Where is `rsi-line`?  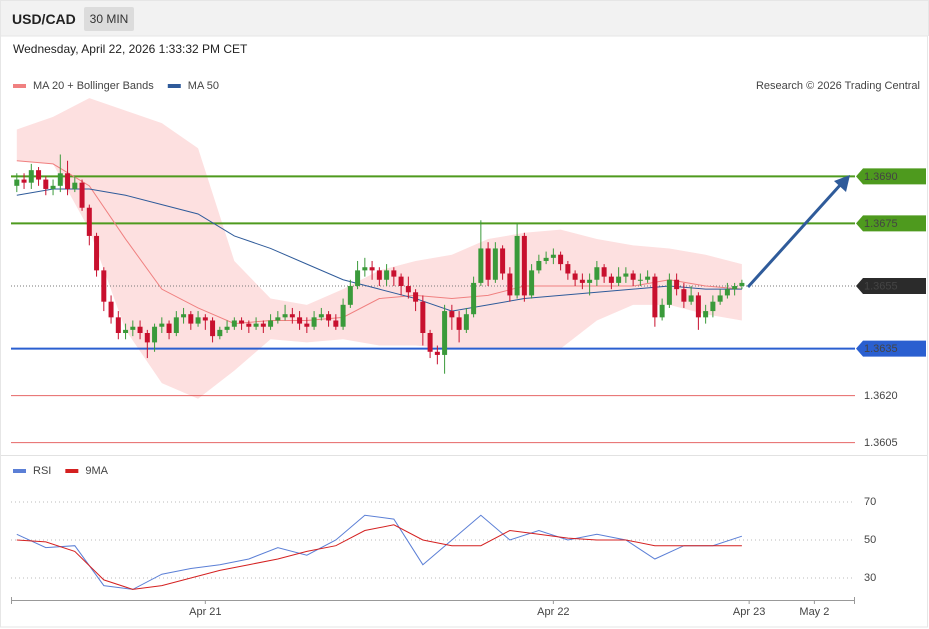 rsi-line is located at coordinates (379, 557).